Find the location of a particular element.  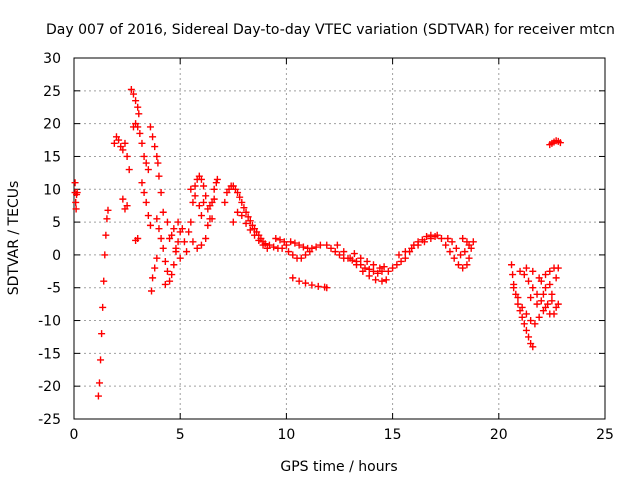

x-tick-label: 10 is located at coordinates (286, 435).